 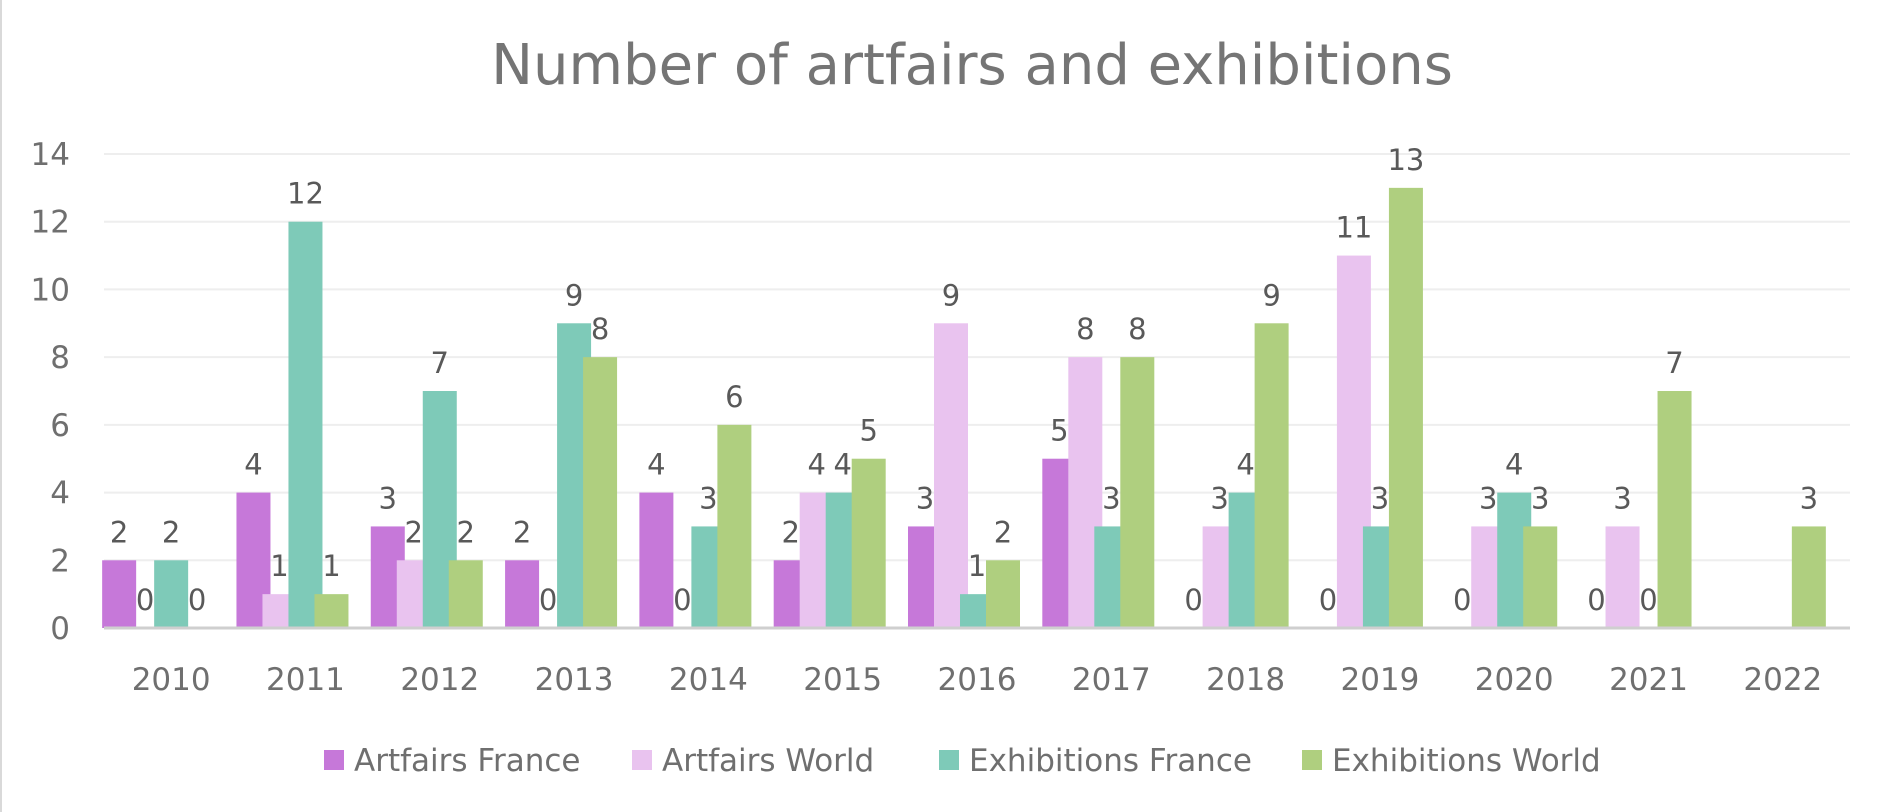 I want to click on bar-exhibitions-world-2017, so click(x=1137, y=492).